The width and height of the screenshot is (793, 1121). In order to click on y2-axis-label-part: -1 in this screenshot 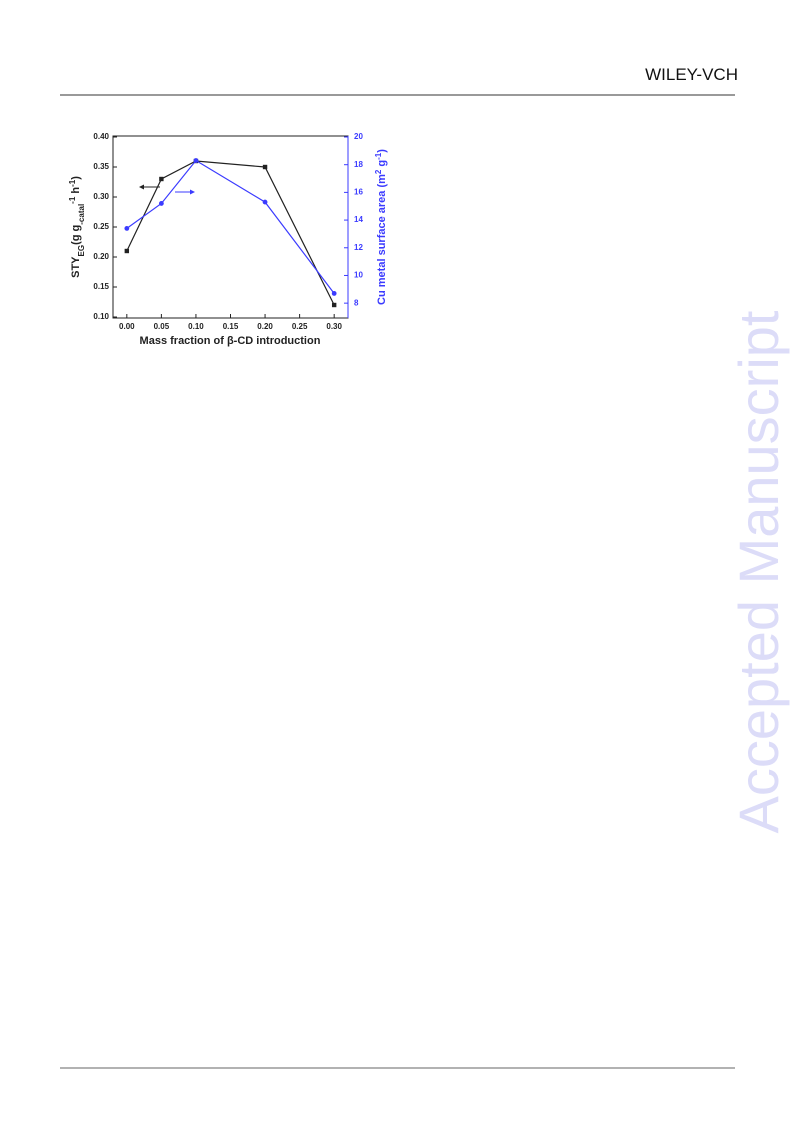, I will do `click(378, 156)`.